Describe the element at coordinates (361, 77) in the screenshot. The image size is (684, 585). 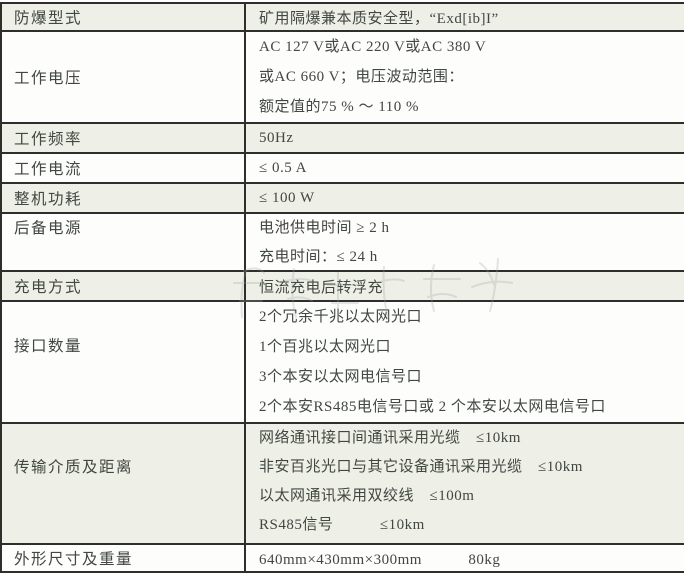
I see `spec-line: 或AC 660 V；电压波动范围：` at that location.